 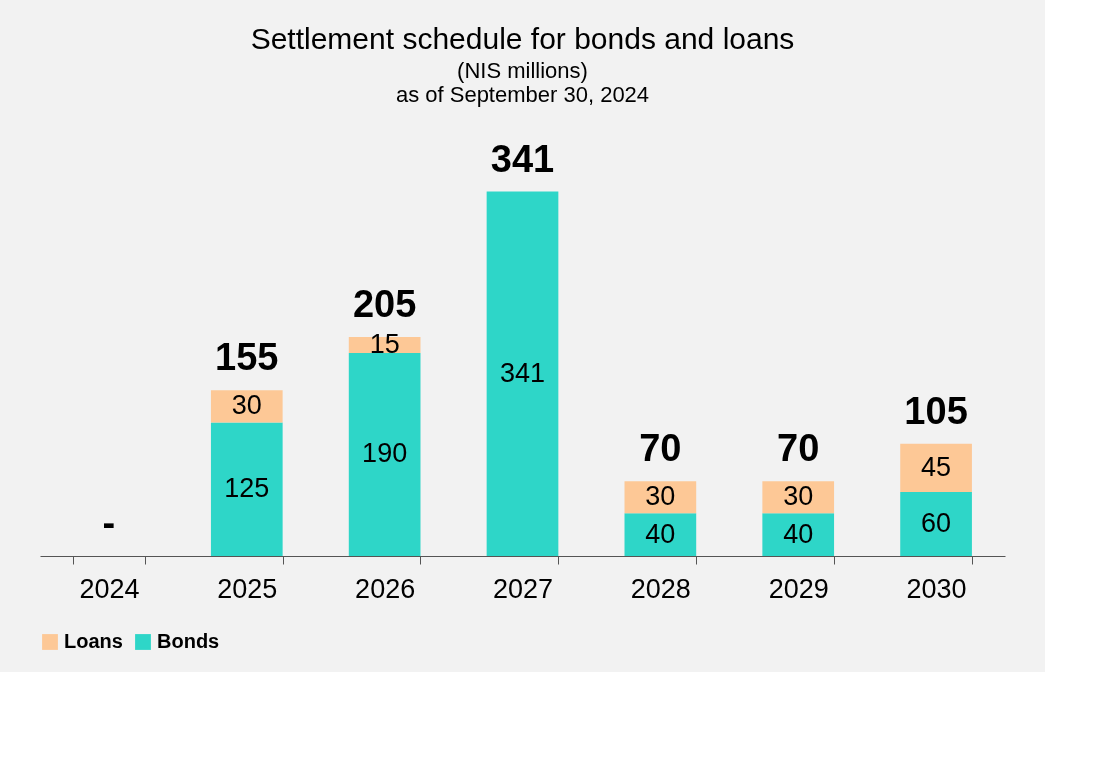 I want to click on total-label: 105, so click(x=936, y=410).